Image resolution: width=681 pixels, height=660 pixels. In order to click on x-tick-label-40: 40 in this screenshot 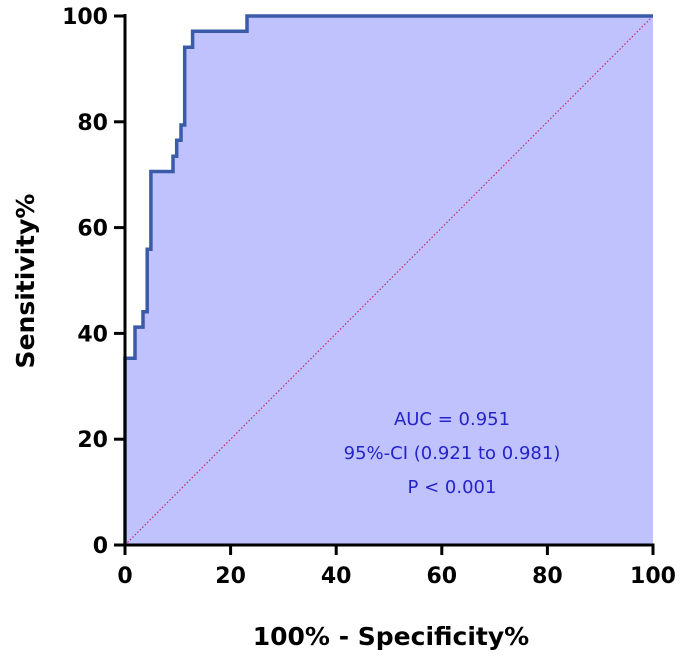, I will do `click(336, 576)`.